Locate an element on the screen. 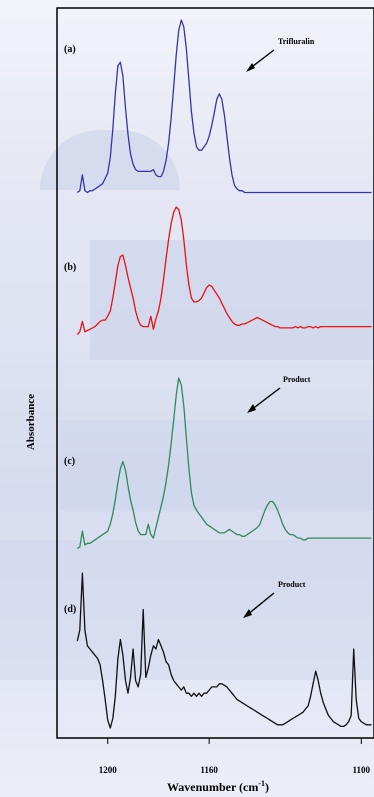 Image resolution: width=374 pixels, height=797 pixels. annotation-trifluralin: Trifluralin is located at coordinates (296, 41).